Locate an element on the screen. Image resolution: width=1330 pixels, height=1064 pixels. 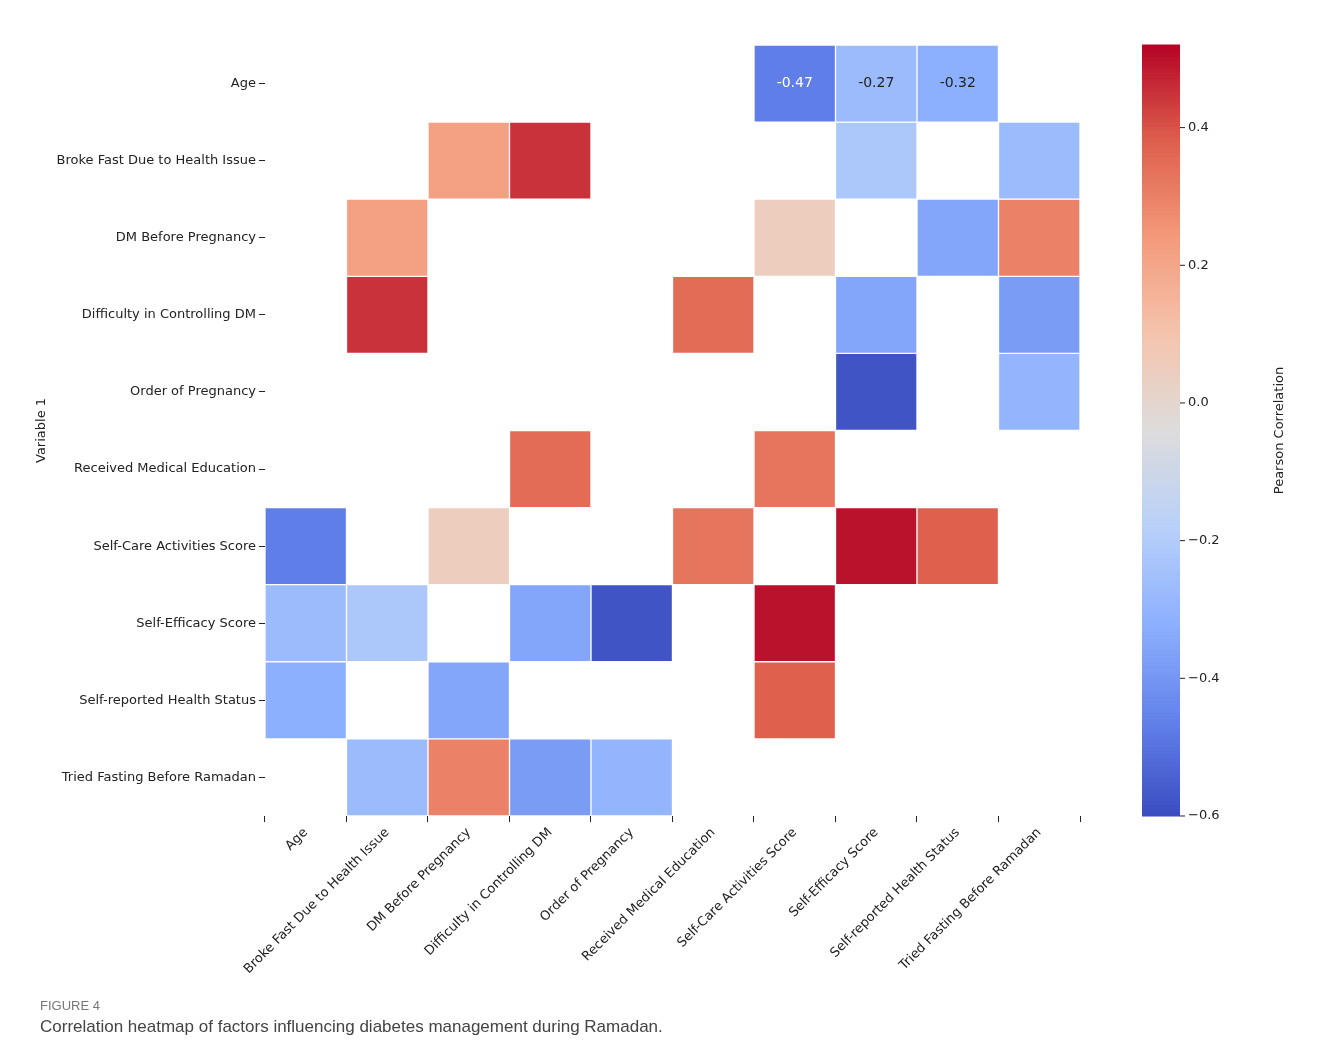
y-tick-label: Received Medical Education is located at coordinates (165, 468).